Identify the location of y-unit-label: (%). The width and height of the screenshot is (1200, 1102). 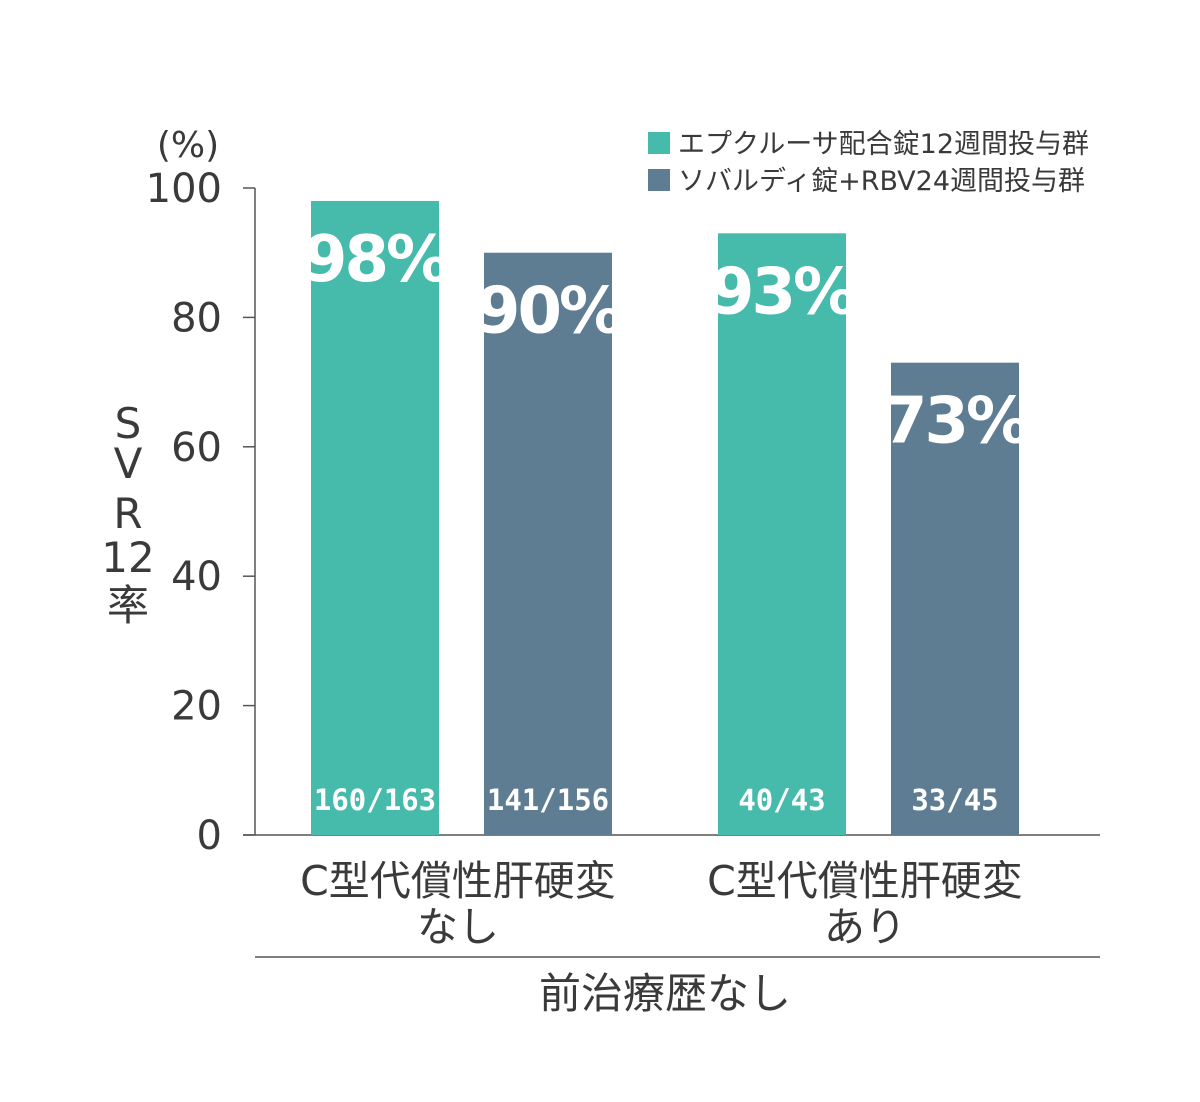
(188, 145).